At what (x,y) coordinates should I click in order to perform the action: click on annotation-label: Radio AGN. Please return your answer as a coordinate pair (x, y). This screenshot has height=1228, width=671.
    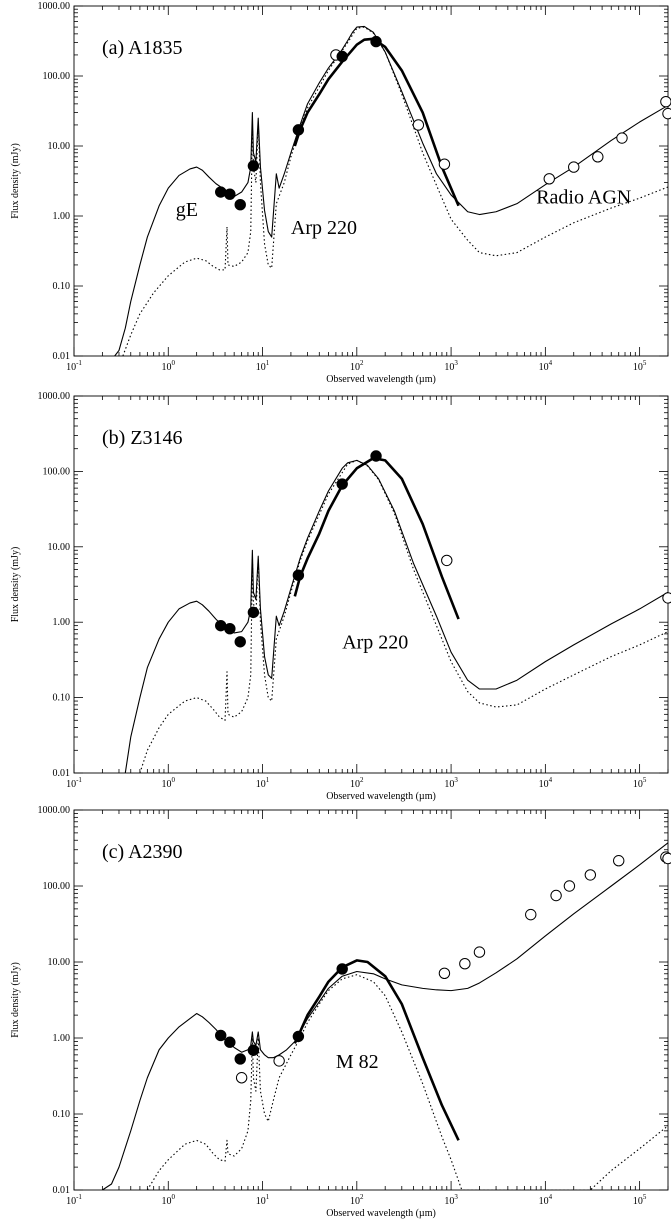
    Looking at the image, I should click on (583, 198).